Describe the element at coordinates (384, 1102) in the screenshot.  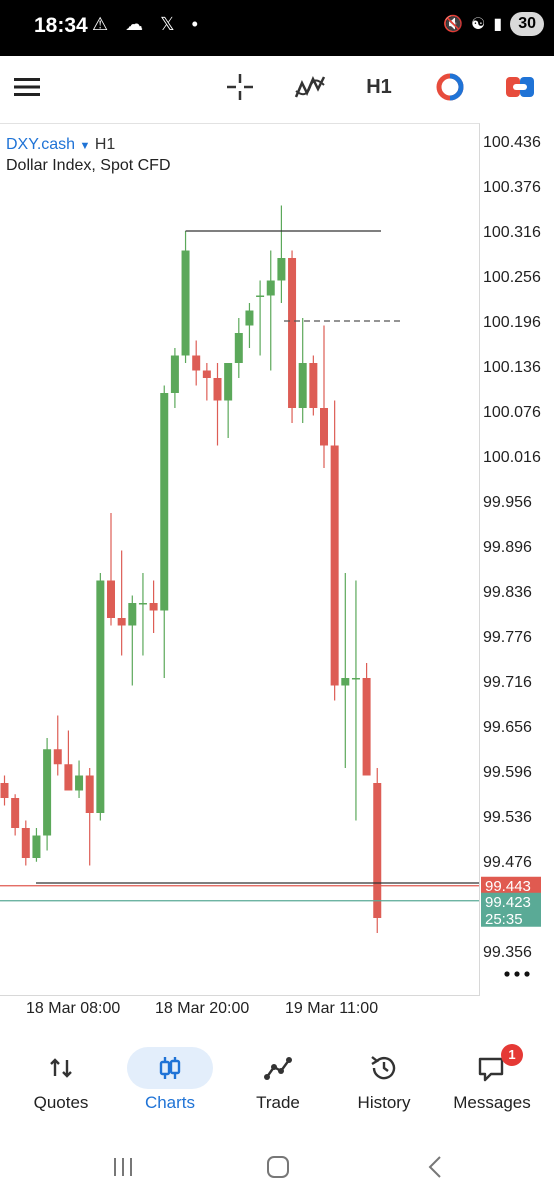
I see `nav-history-label: History` at that location.